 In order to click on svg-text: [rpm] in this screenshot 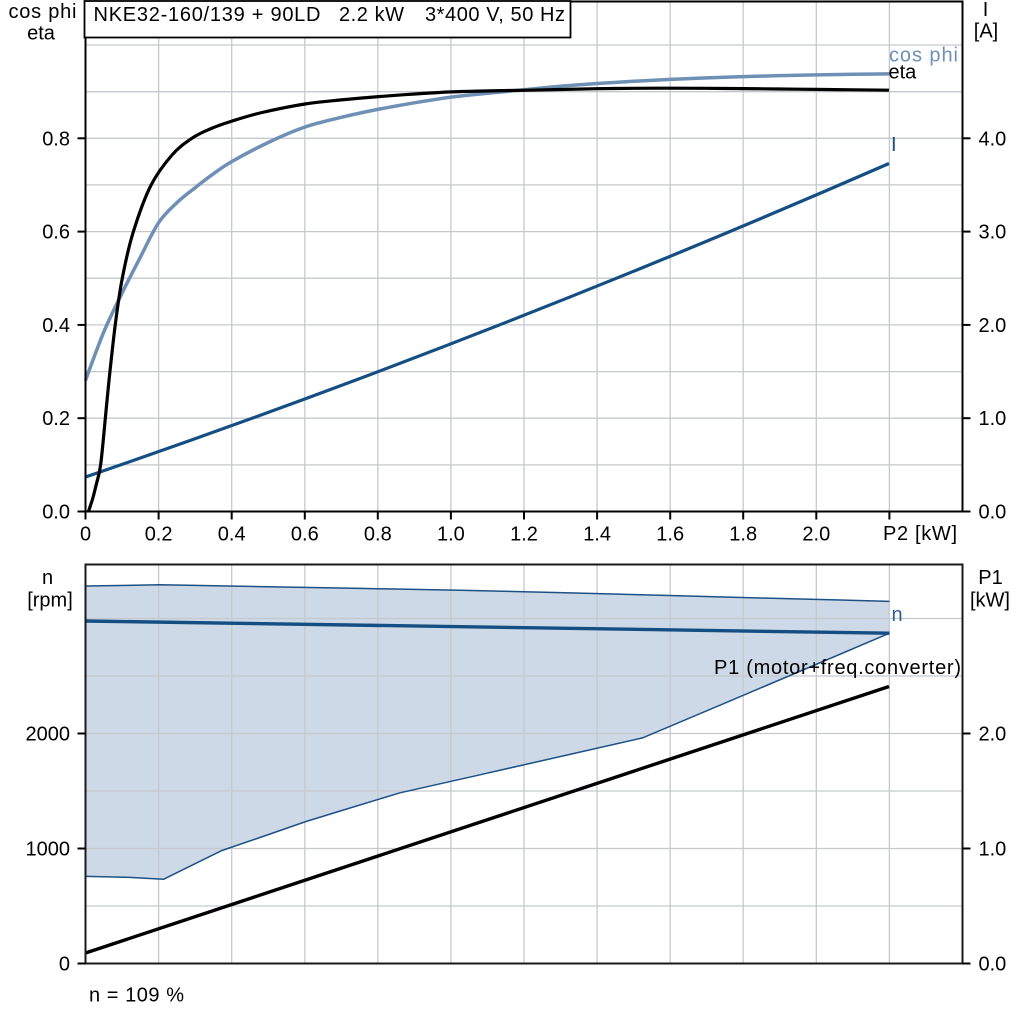, I will do `click(50, 601)`.